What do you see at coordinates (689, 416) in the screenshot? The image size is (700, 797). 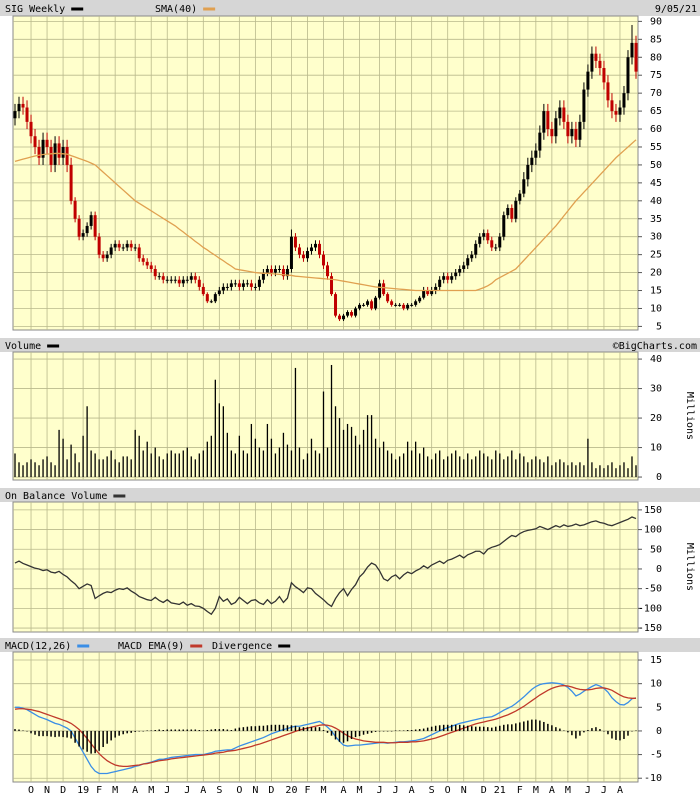 I see `y-axis-label: Millions` at bounding box center [689, 416].